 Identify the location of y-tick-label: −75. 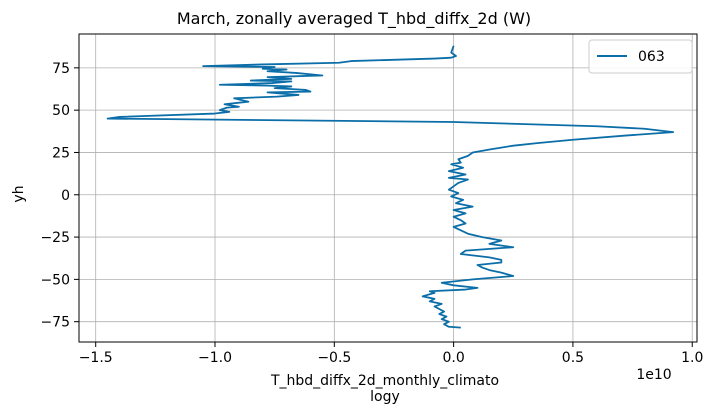
(55, 323).